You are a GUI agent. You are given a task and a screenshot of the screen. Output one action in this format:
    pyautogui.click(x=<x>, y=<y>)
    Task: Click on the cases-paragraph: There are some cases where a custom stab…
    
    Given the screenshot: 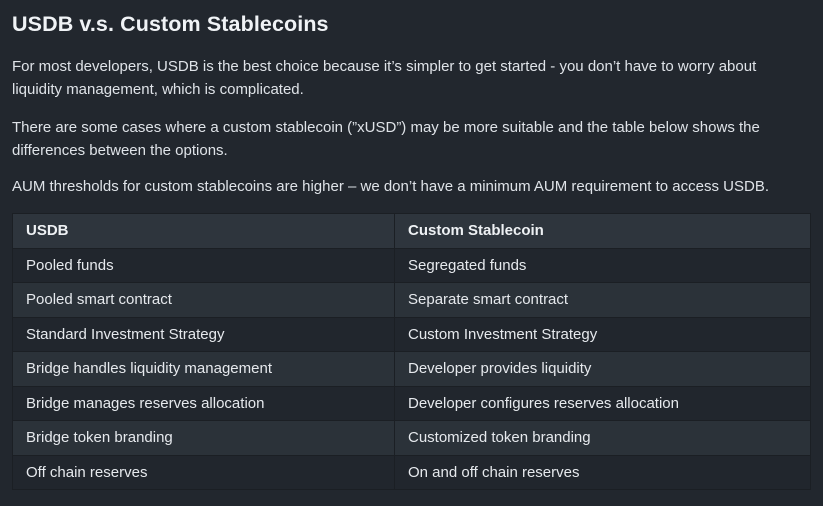 What is the action you would take?
    pyautogui.click(x=386, y=139)
    